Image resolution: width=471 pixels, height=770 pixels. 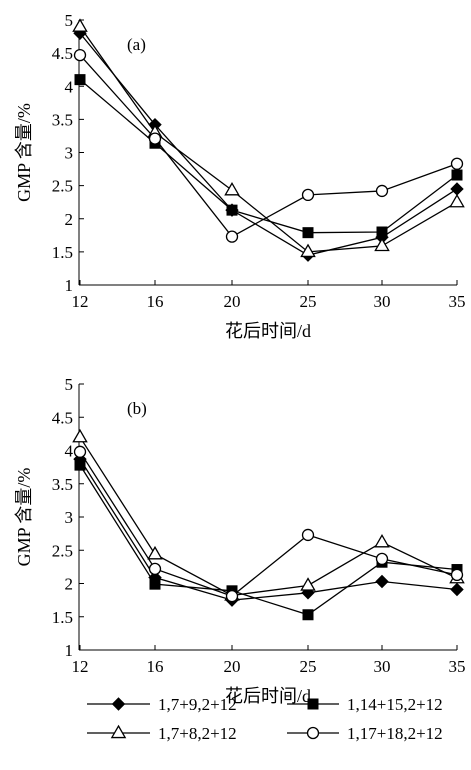 I want to click on legend-entry: 1,7+9,2+12, so click(x=162, y=704).